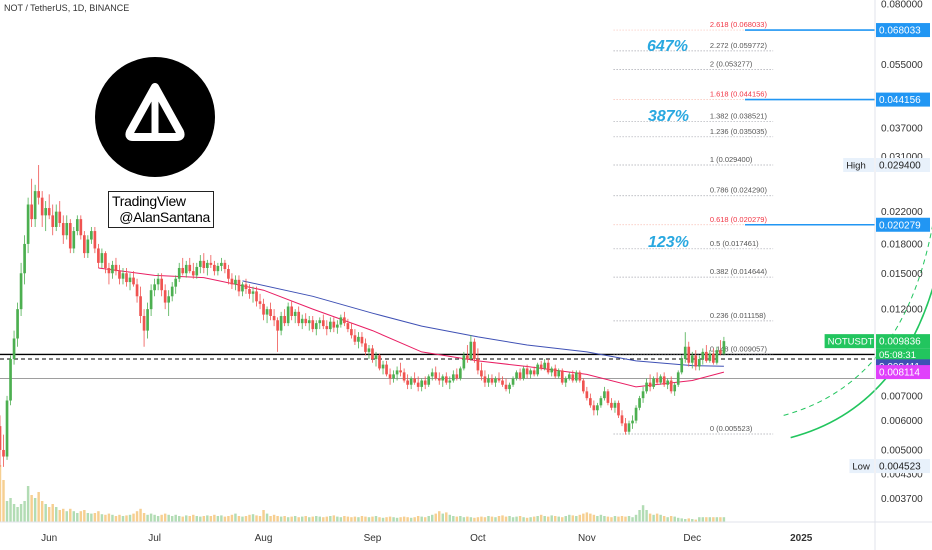  Describe the element at coordinates (692, 538) in the screenshot. I see `x-tick-label: Dec` at that location.